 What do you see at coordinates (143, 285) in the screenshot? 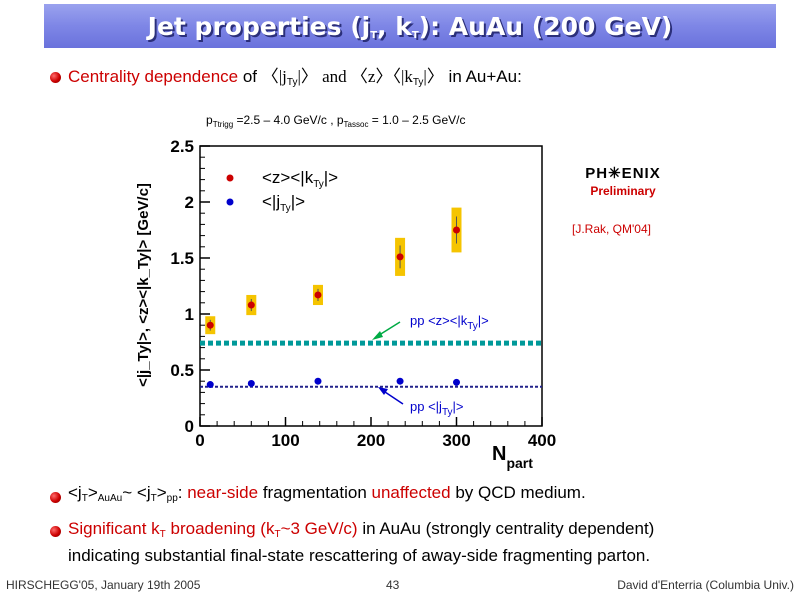
I see `y-axis-title: <|j_Ty|>, <z><|k_Ty|> [GeV/c]` at bounding box center [143, 285].